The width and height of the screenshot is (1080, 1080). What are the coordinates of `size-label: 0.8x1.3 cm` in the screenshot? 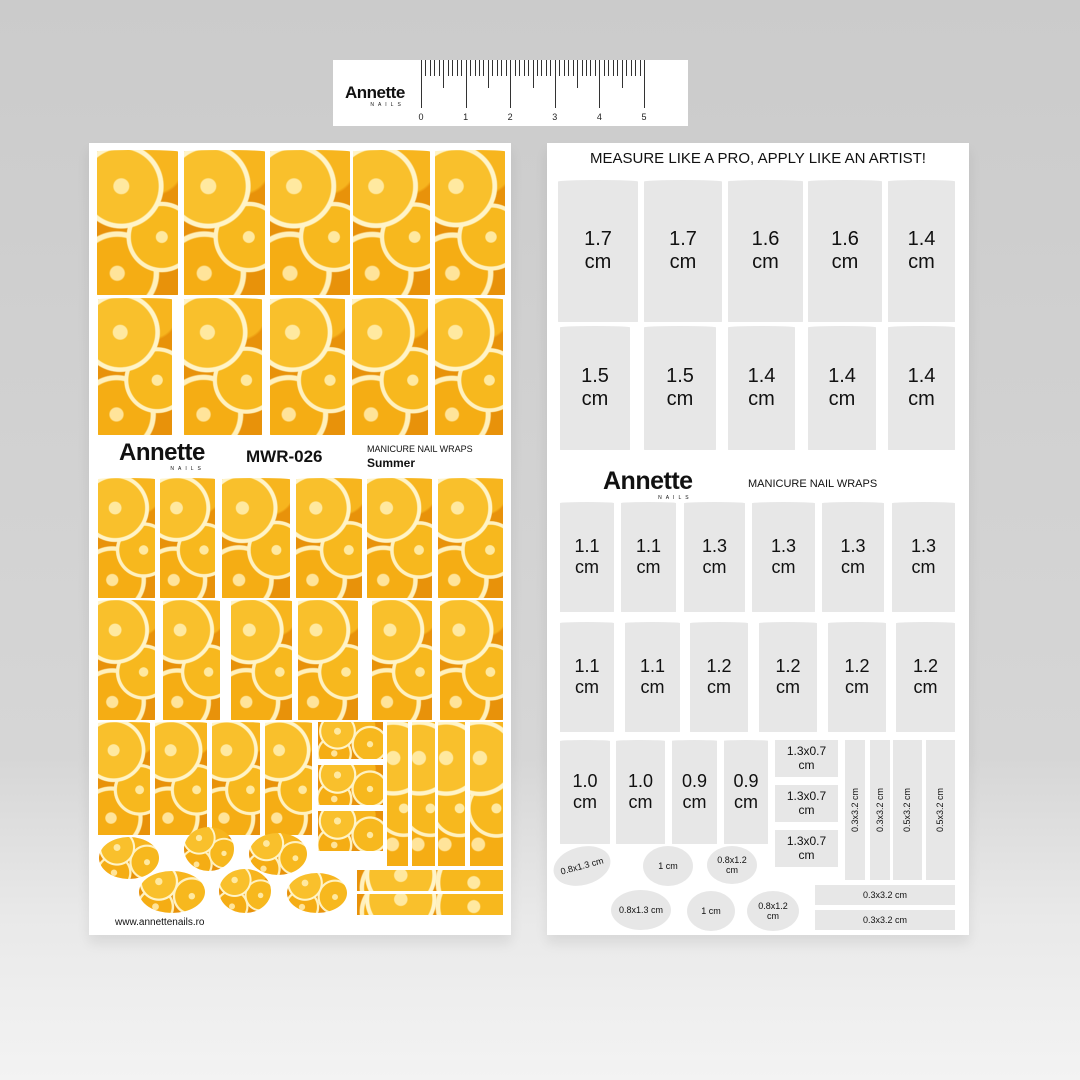 It's located at (641, 909).